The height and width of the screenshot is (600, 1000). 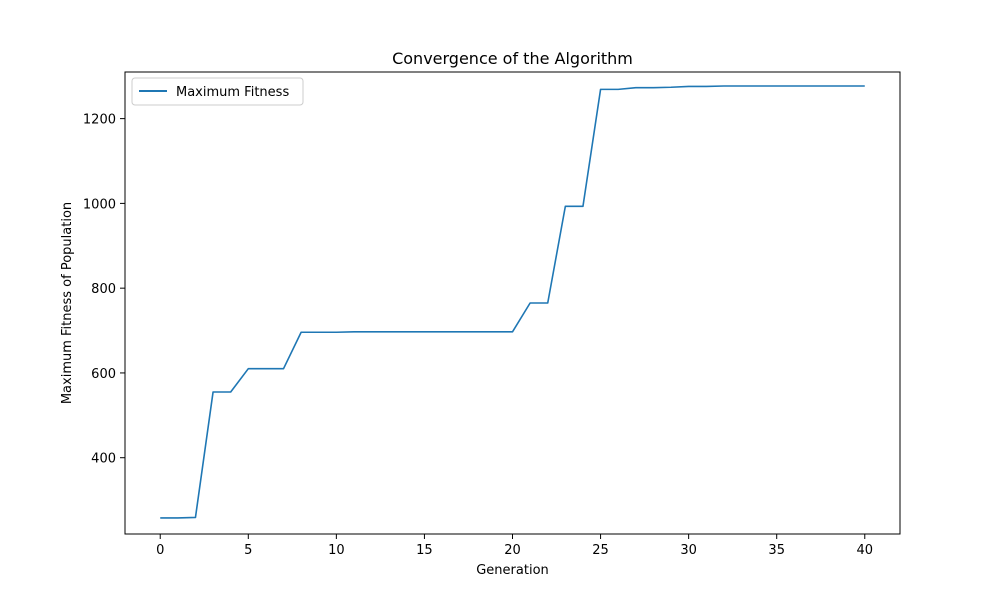 I want to click on x-tick-label: 30, so click(x=688, y=550).